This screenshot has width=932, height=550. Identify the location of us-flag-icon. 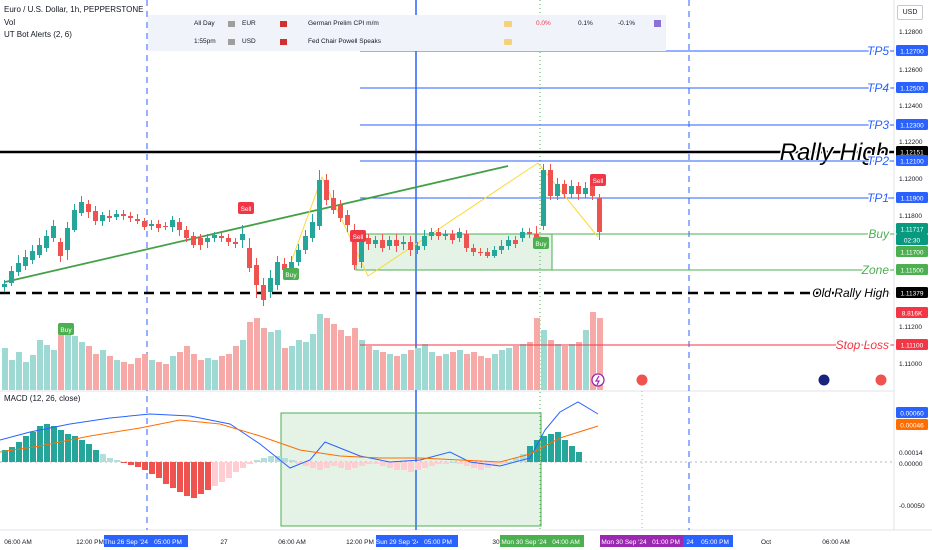
(881, 380).